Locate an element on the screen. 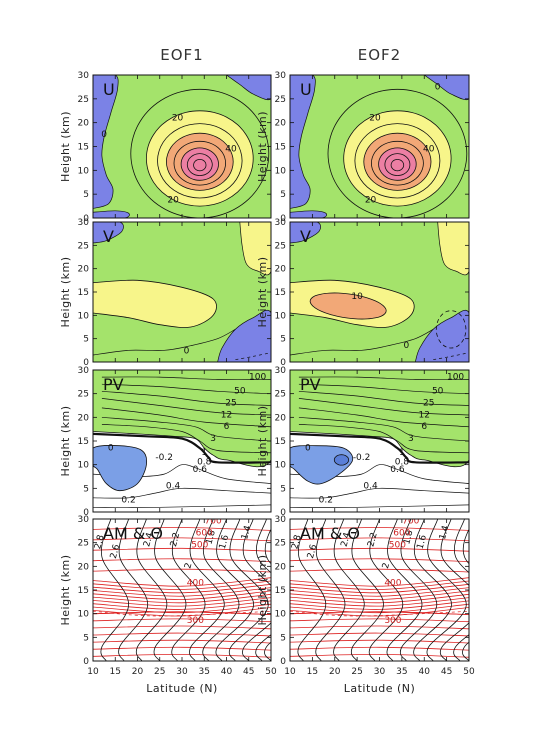 Image resolution: width=533 pixels, height=753 pixels. y-tick-label: 30 is located at coordinates (281, 520).